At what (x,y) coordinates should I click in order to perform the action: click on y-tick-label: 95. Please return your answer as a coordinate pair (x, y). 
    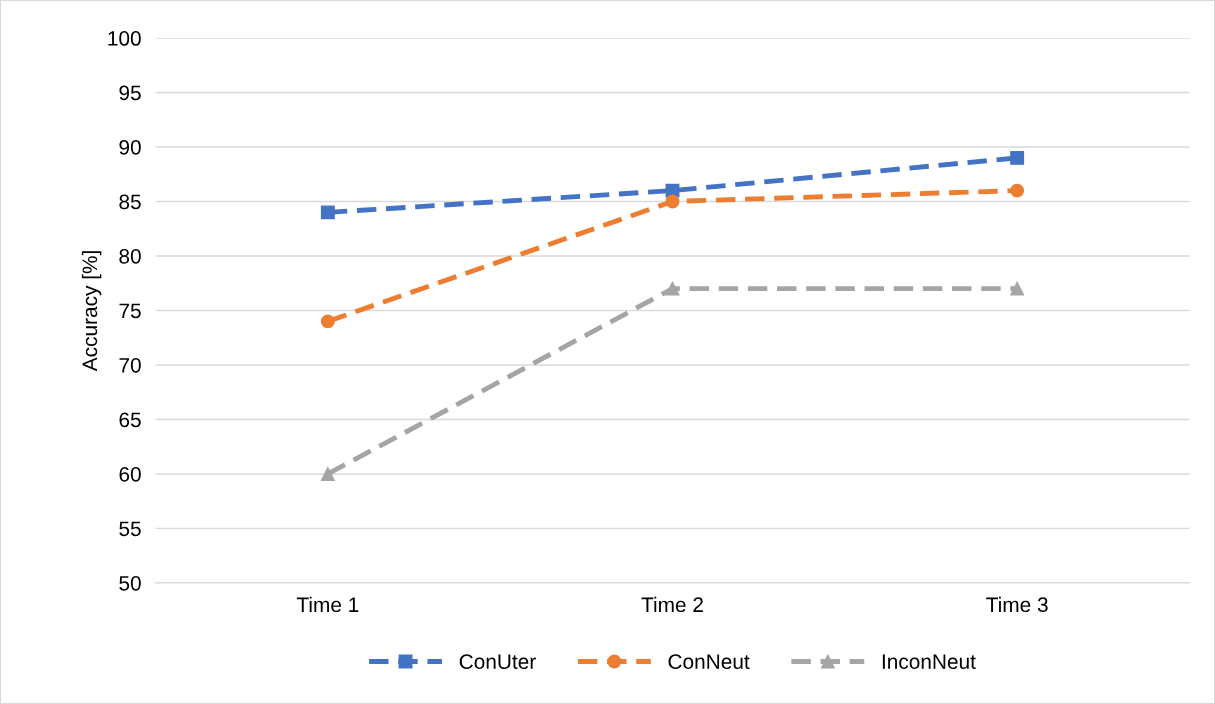
    Looking at the image, I should click on (130, 93).